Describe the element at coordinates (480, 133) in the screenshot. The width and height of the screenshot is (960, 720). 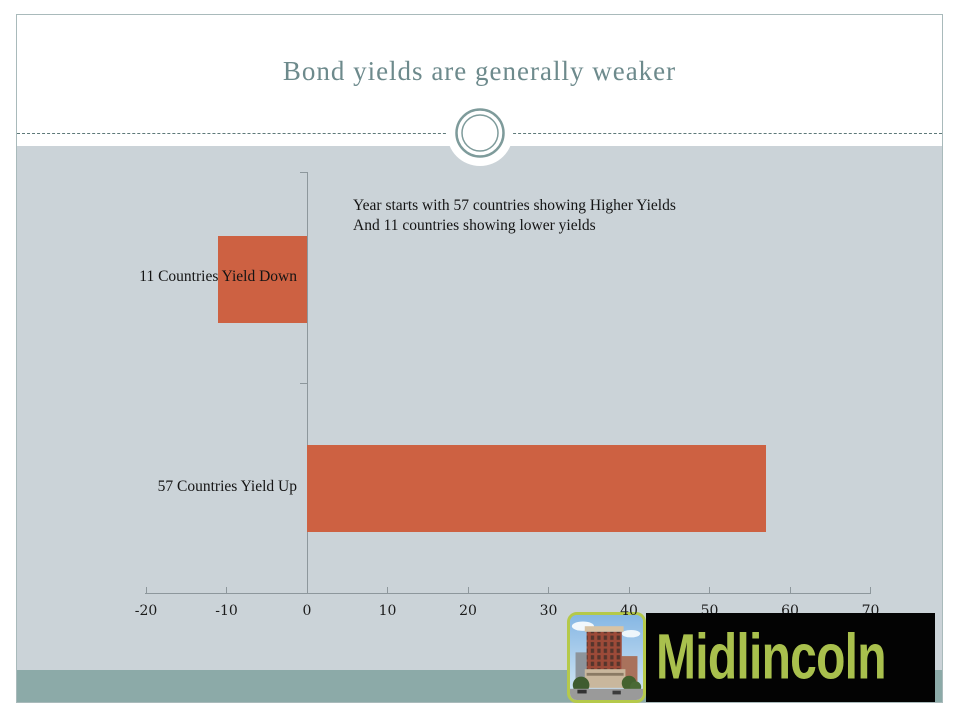
I see `circle-ornament-icon` at that location.